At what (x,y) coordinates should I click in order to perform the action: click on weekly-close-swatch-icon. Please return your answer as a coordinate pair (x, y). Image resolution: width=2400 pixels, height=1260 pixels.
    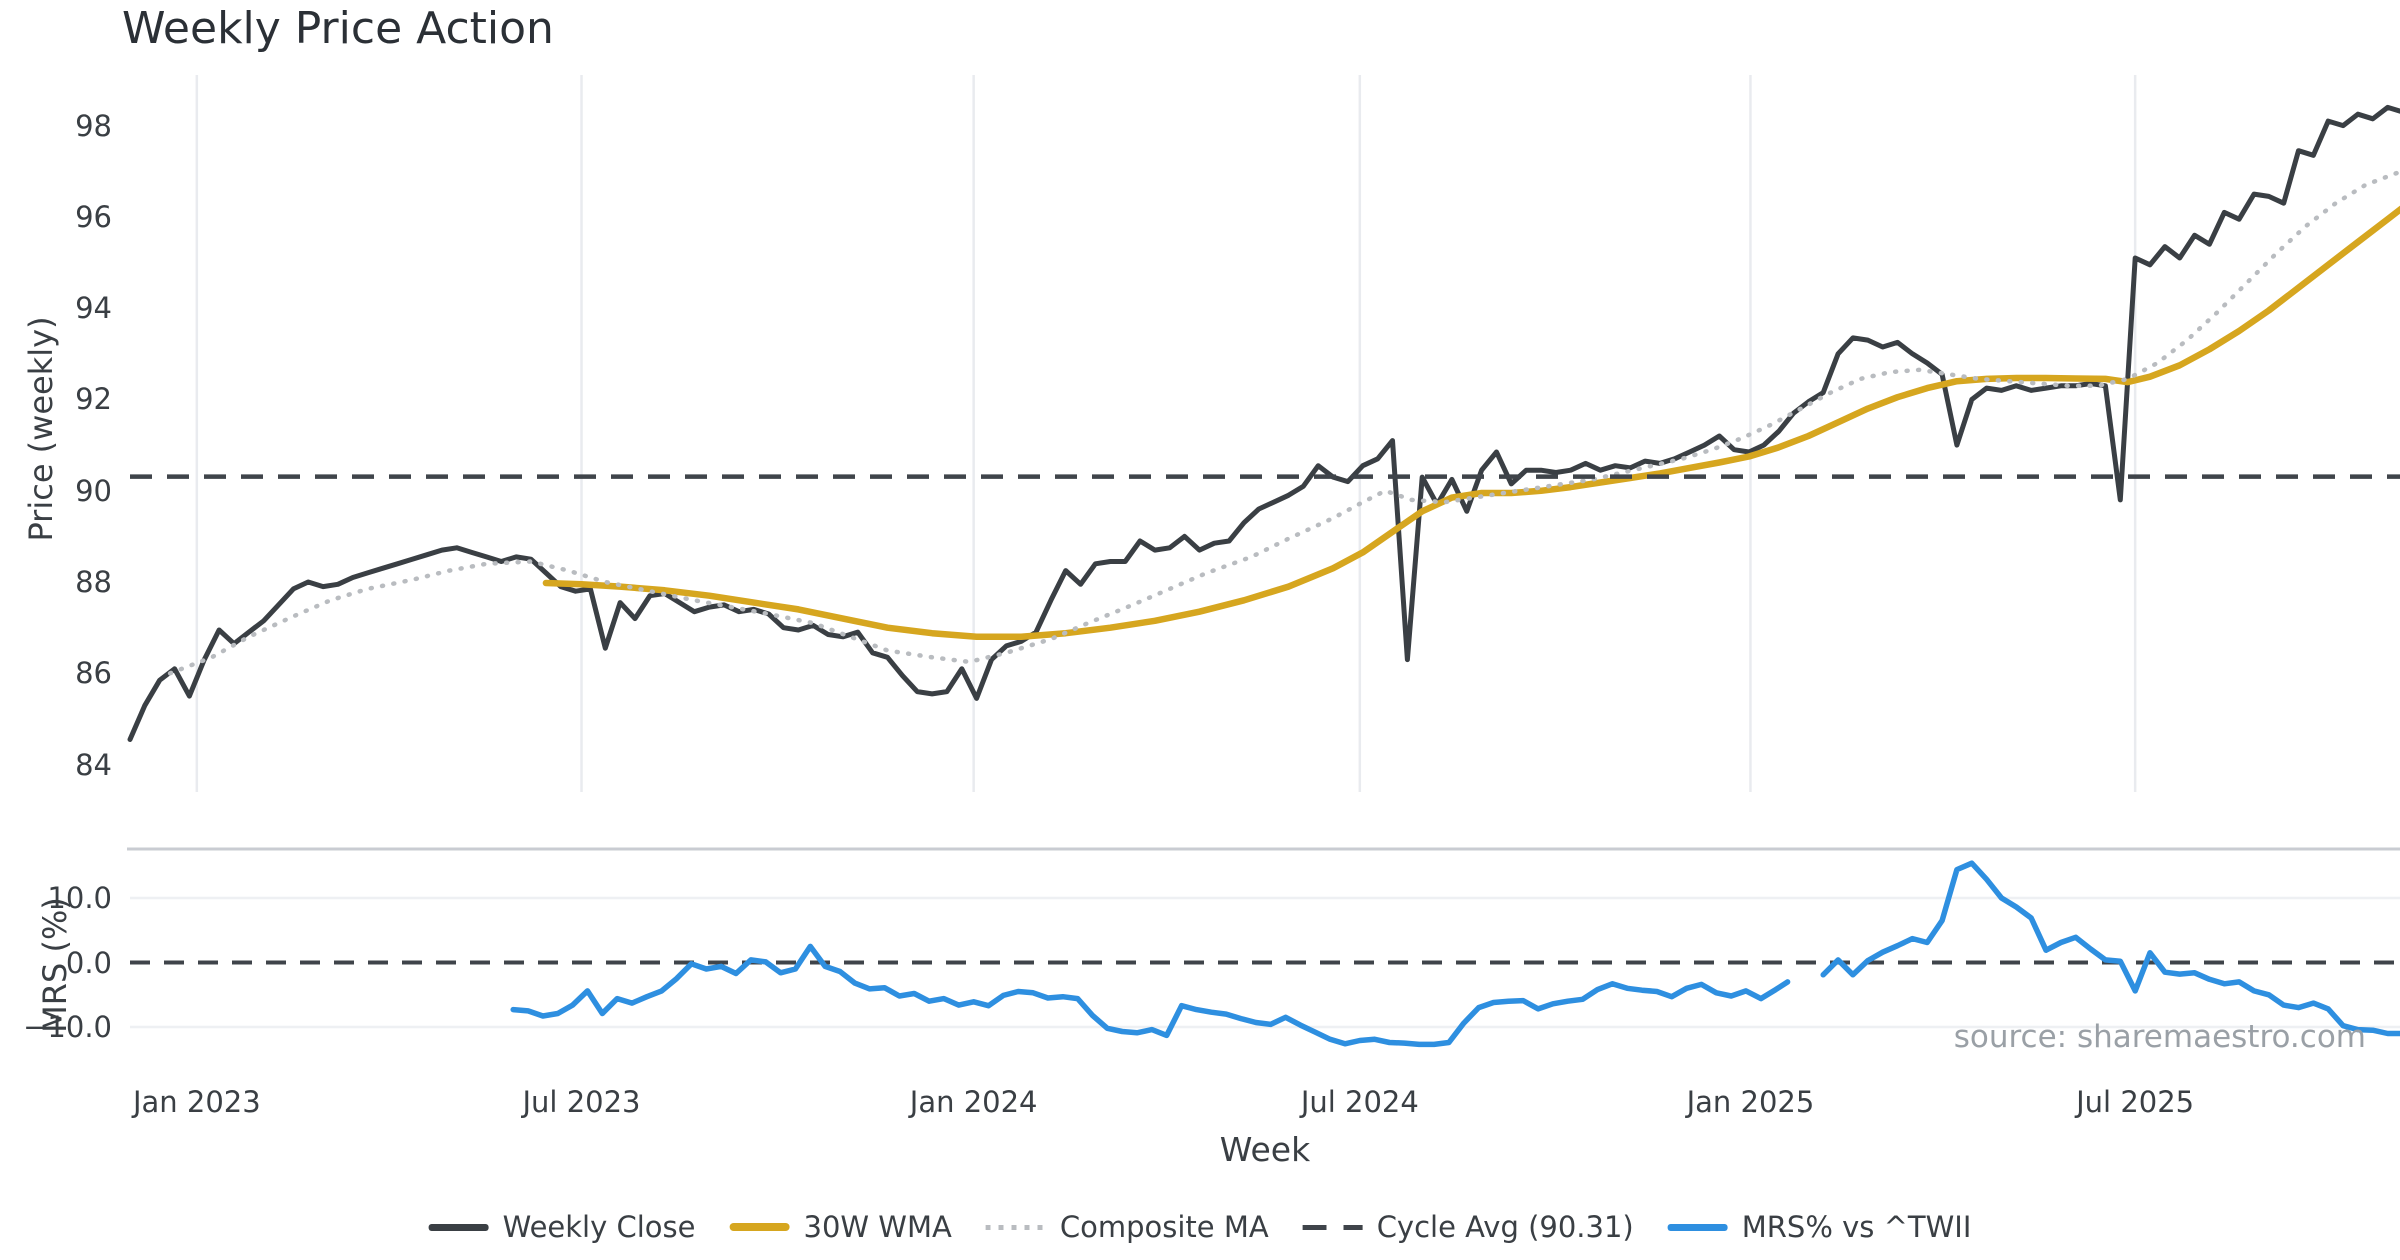
    Looking at the image, I should click on (458, 1227).